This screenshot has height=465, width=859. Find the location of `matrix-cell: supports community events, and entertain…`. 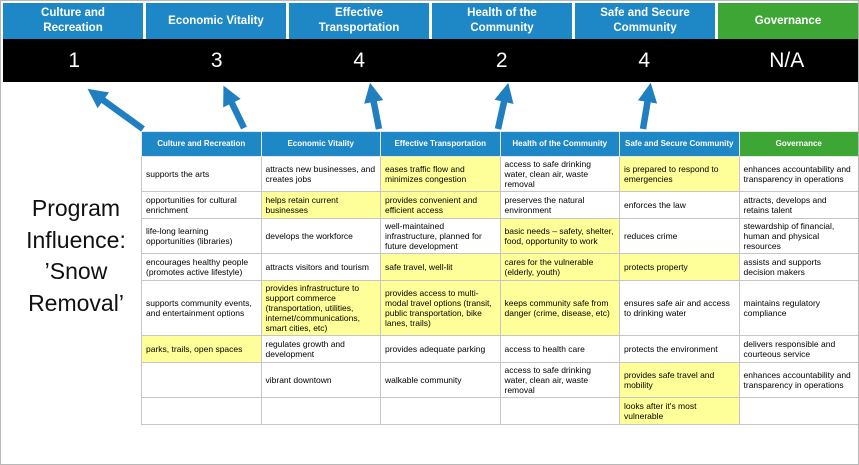

matrix-cell: supports community events, and entertain… is located at coordinates (201, 308).